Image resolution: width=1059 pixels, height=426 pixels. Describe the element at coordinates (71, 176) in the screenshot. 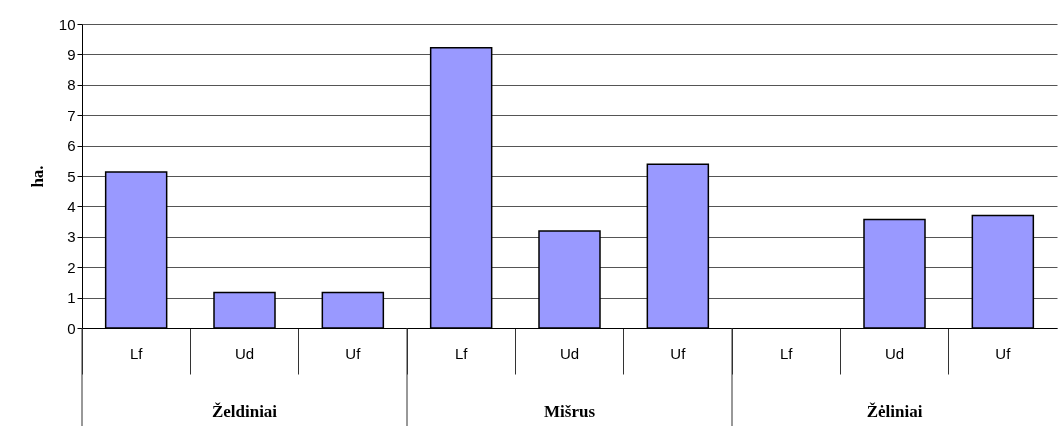

I see `y-tick-label: 5` at that location.